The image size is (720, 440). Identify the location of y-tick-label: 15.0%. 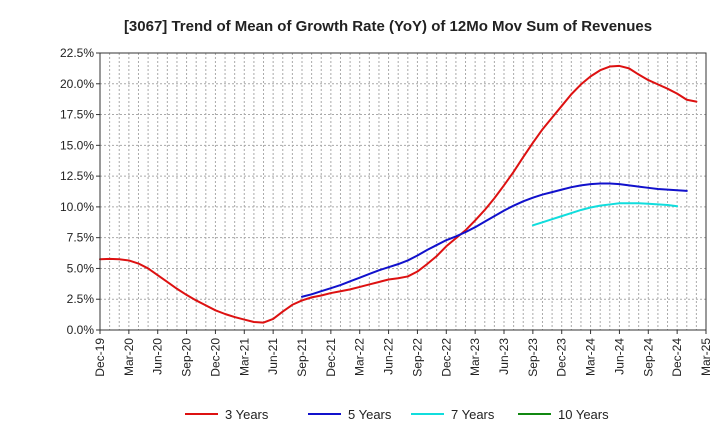
(77, 145).